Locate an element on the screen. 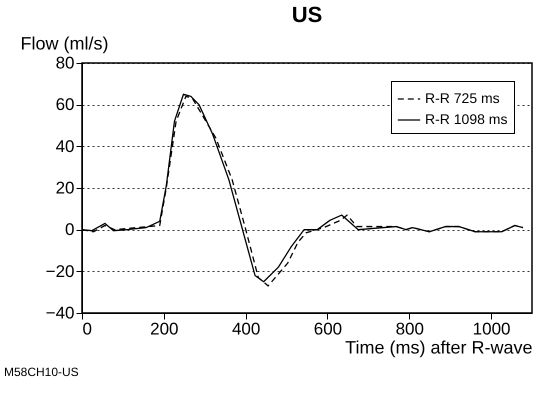 The image size is (559, 408). x-axis-title: Time (ms) after R-wave is located at coordinates (438, 348).